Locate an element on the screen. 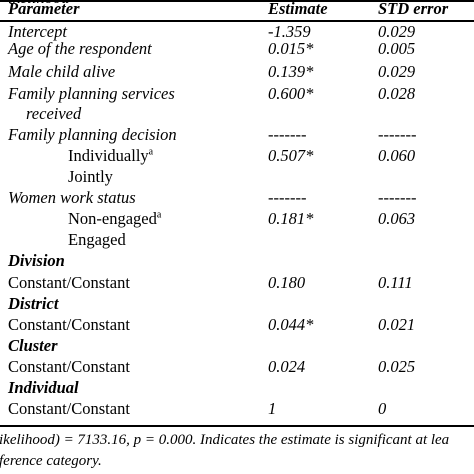 This screenshot has height=474, width=474. section-heading: Individual is located at coordinates (237, 388).